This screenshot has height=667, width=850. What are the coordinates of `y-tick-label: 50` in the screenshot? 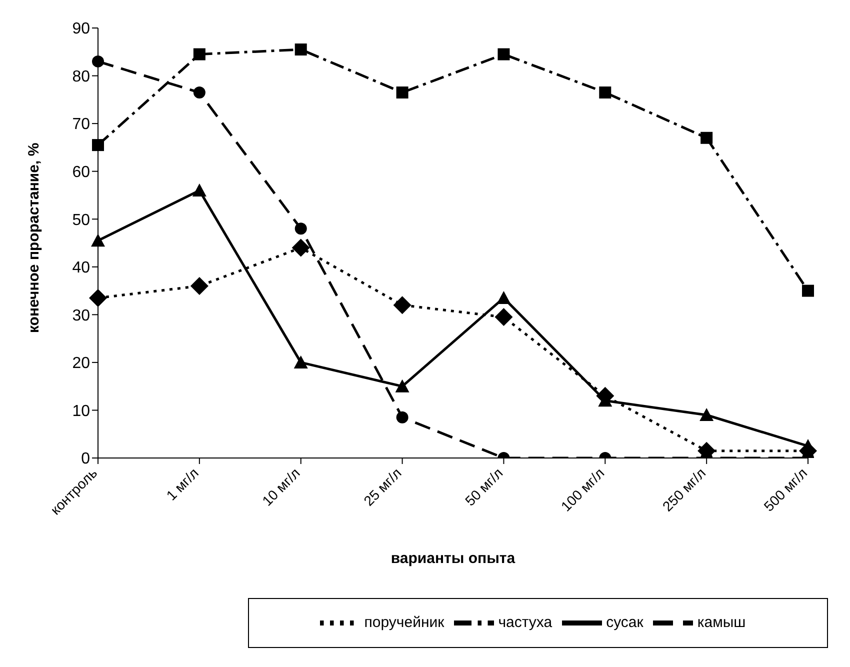 It's located at (81, 220).